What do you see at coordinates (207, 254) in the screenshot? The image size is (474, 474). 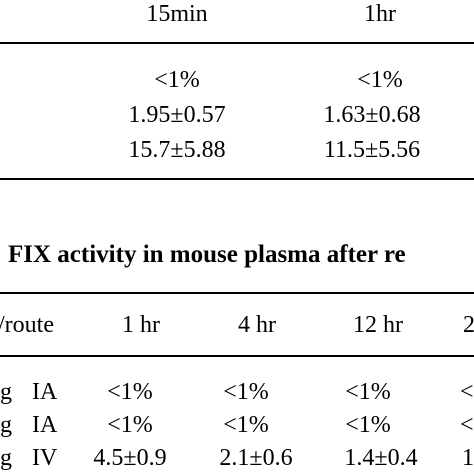 I see `table2-title: FIX activity in mouse plasma after re` at bounding box center [207, 254].